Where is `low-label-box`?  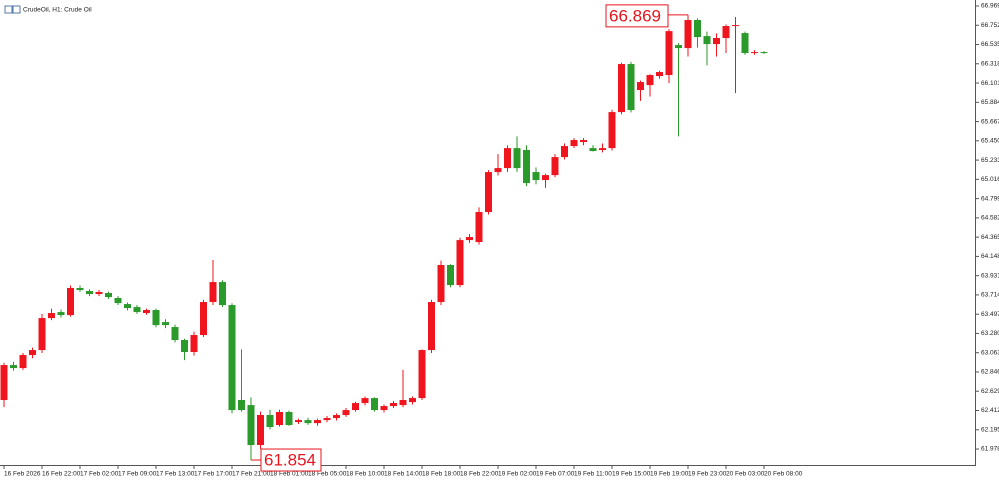
low-label-box is located at coordinates (291, 460).